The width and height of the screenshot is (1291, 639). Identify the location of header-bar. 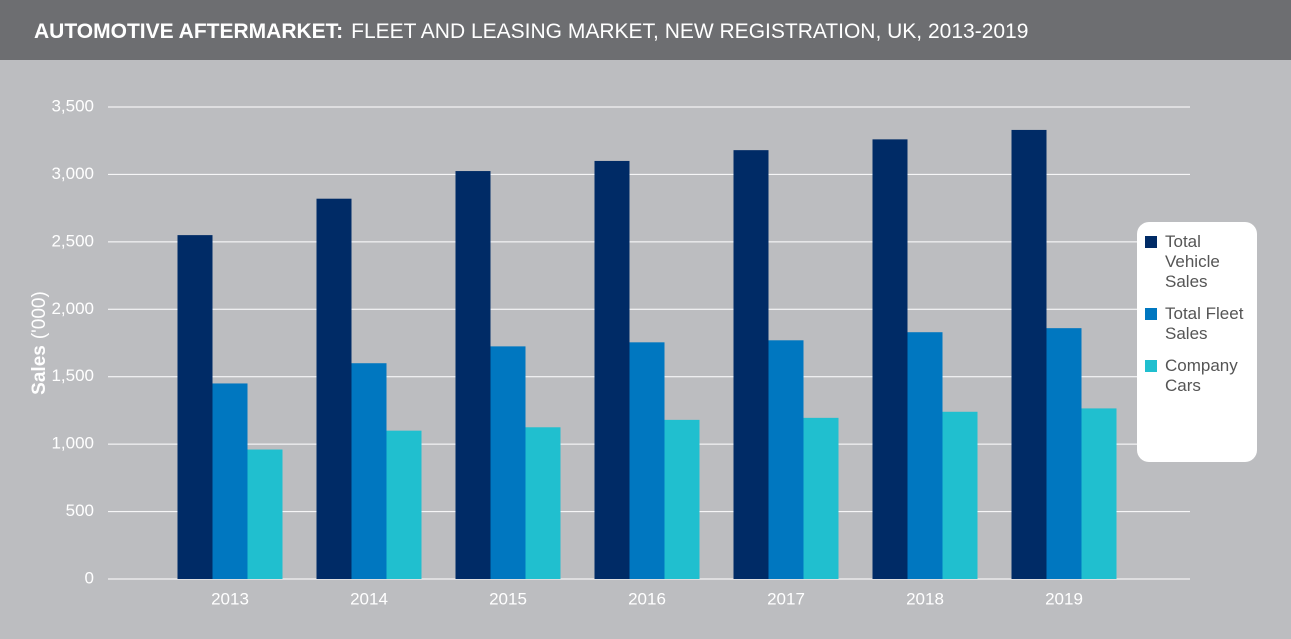
(645, 30).